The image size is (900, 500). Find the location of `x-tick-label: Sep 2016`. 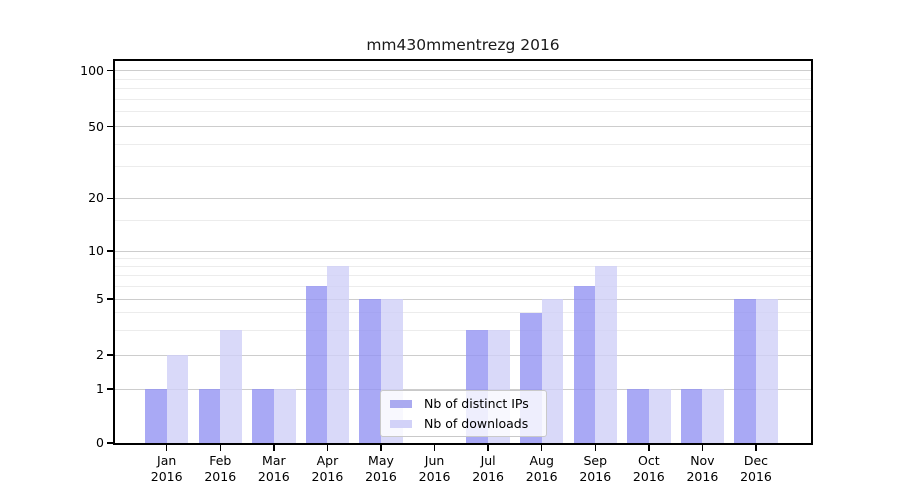

x-tick-label: Sep 2016 is located at coordinates (595, 469).